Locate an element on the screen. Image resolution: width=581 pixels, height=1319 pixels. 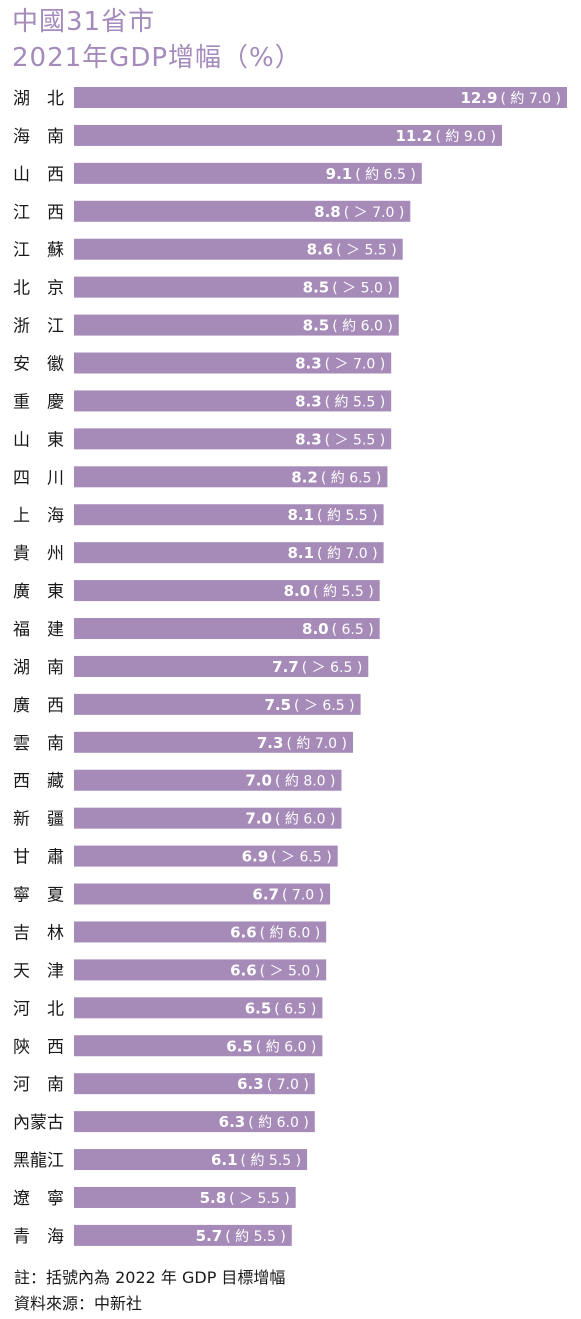
category-label: 湖 南 is located at coordinates (38, 668).